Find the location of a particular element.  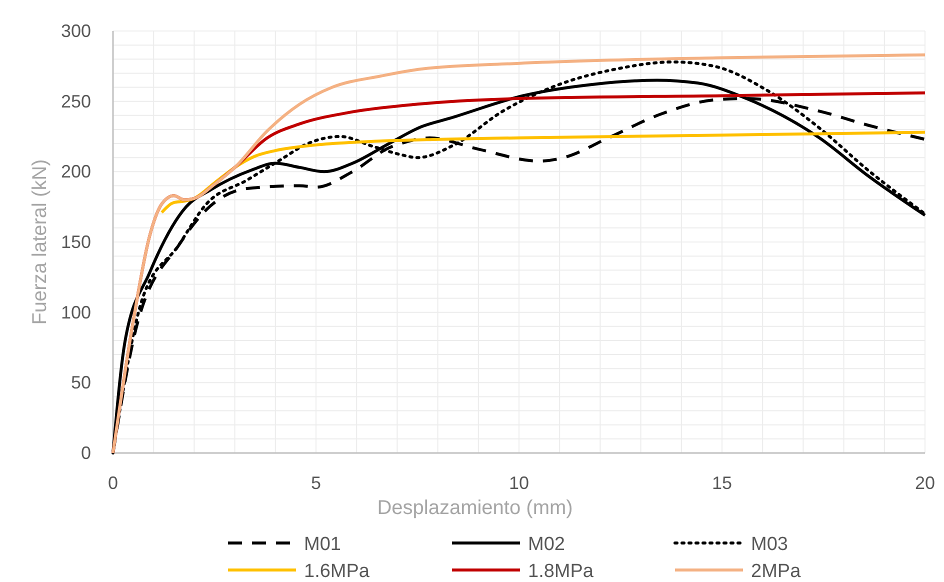

legend-label: M02 is located at coordinates (546, 544).